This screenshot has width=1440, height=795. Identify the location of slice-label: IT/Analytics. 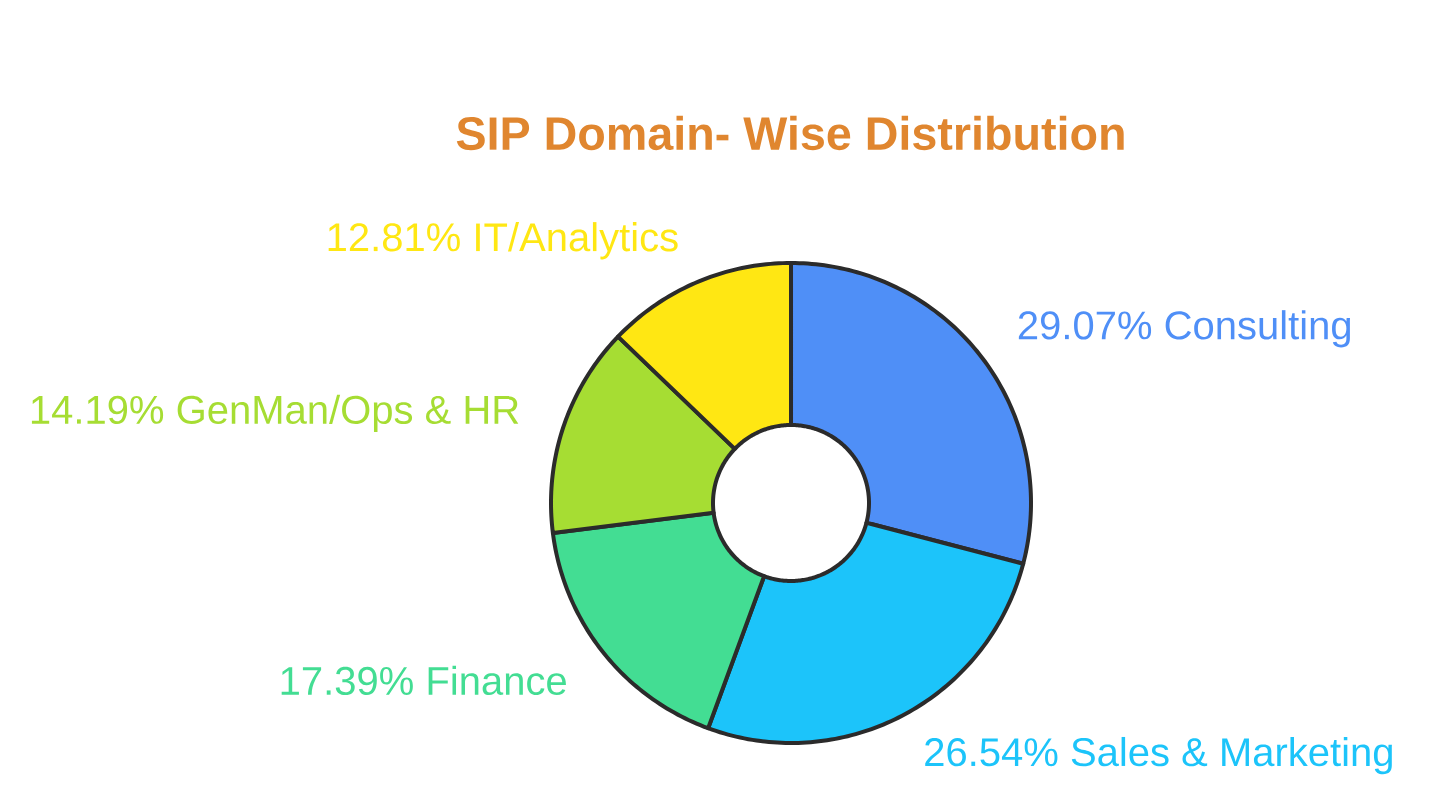
(577, 241).